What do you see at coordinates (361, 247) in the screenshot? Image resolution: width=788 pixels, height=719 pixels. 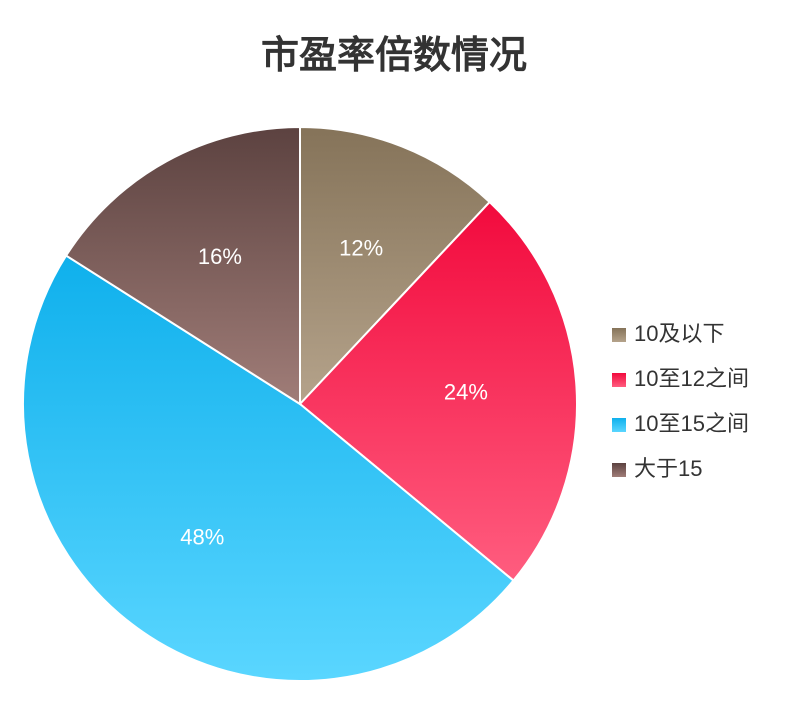 I see `slice-label: 12%` at bounding box center [361, 247].